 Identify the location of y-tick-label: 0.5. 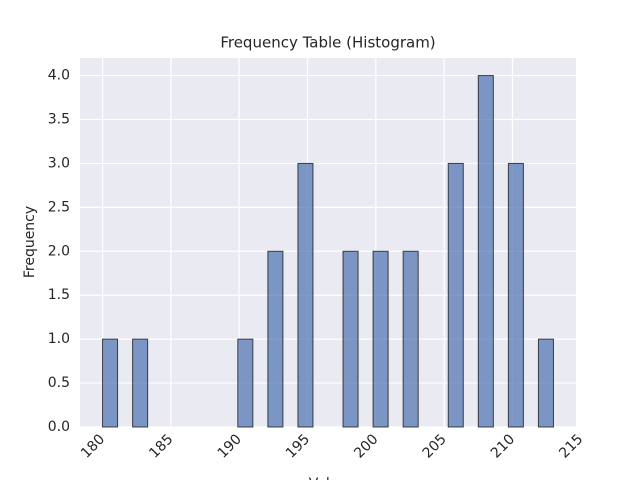
(59, 383).